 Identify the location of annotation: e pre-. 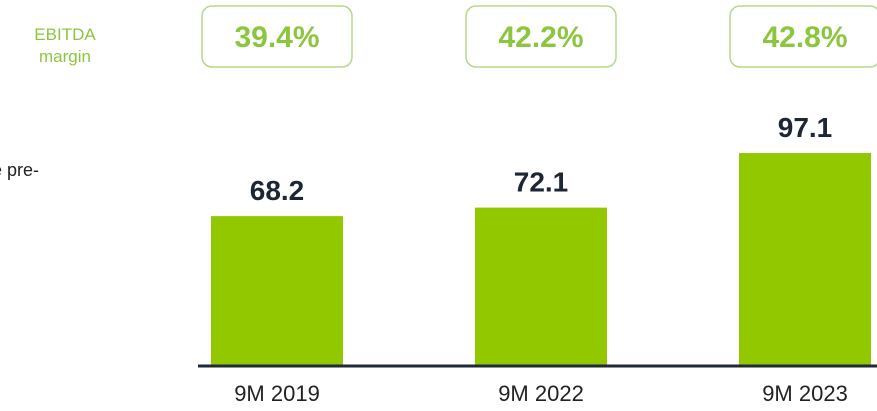
(20, 170).